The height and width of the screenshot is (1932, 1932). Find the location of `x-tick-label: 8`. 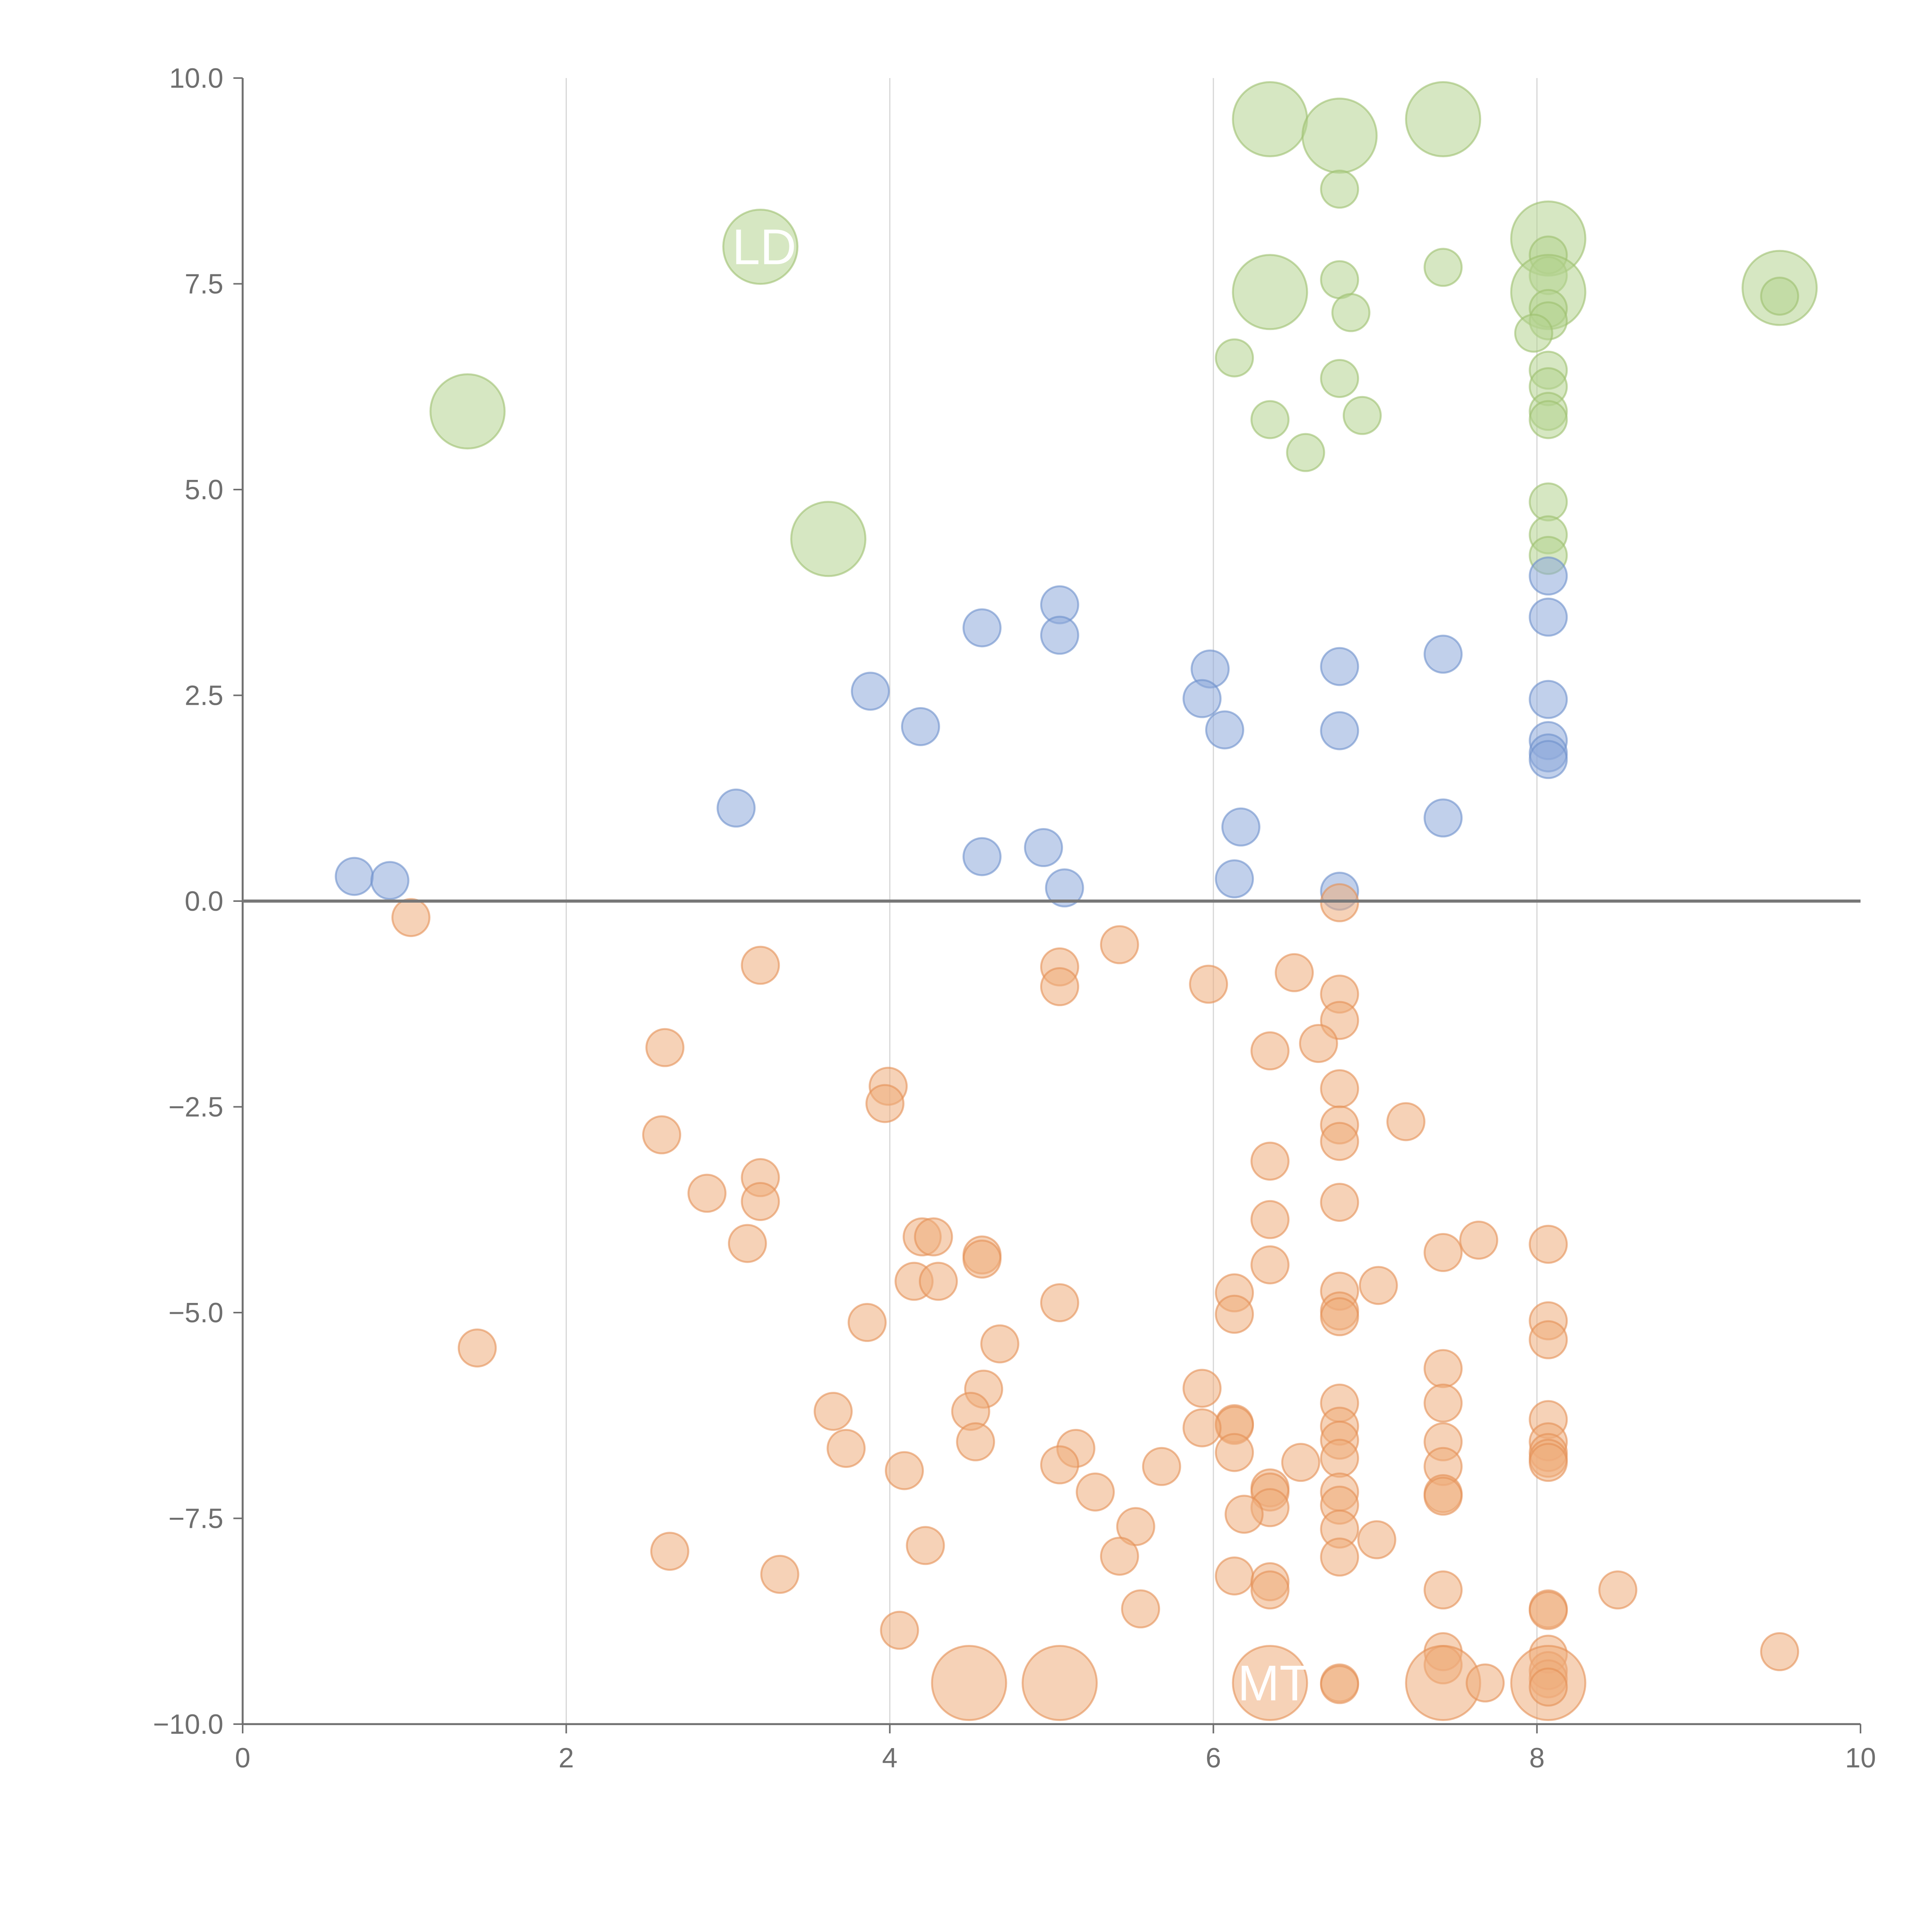

x-tick-label: 8 is located at coordinates (1537, 1758).